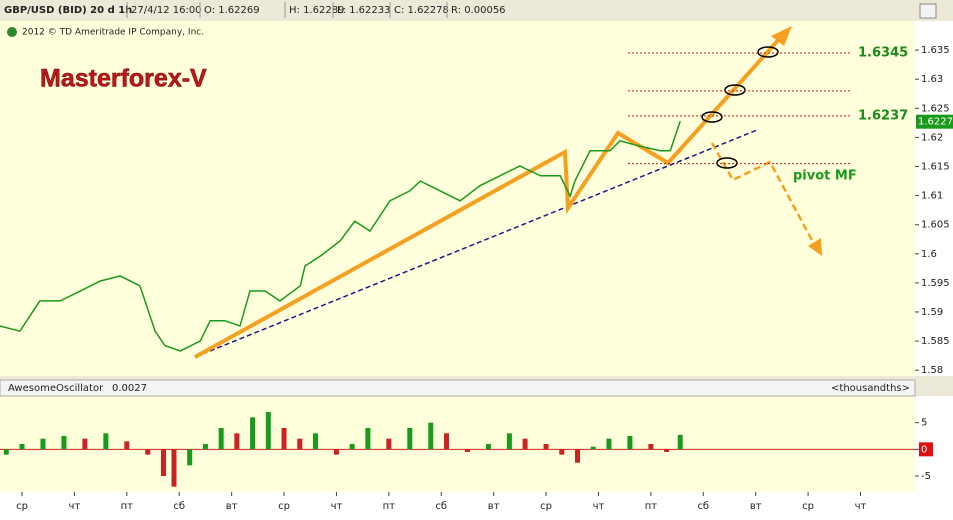  Describe the element at coordinates (935, 122) in the screenshot. I see `last-value: 1.6227` at that location.